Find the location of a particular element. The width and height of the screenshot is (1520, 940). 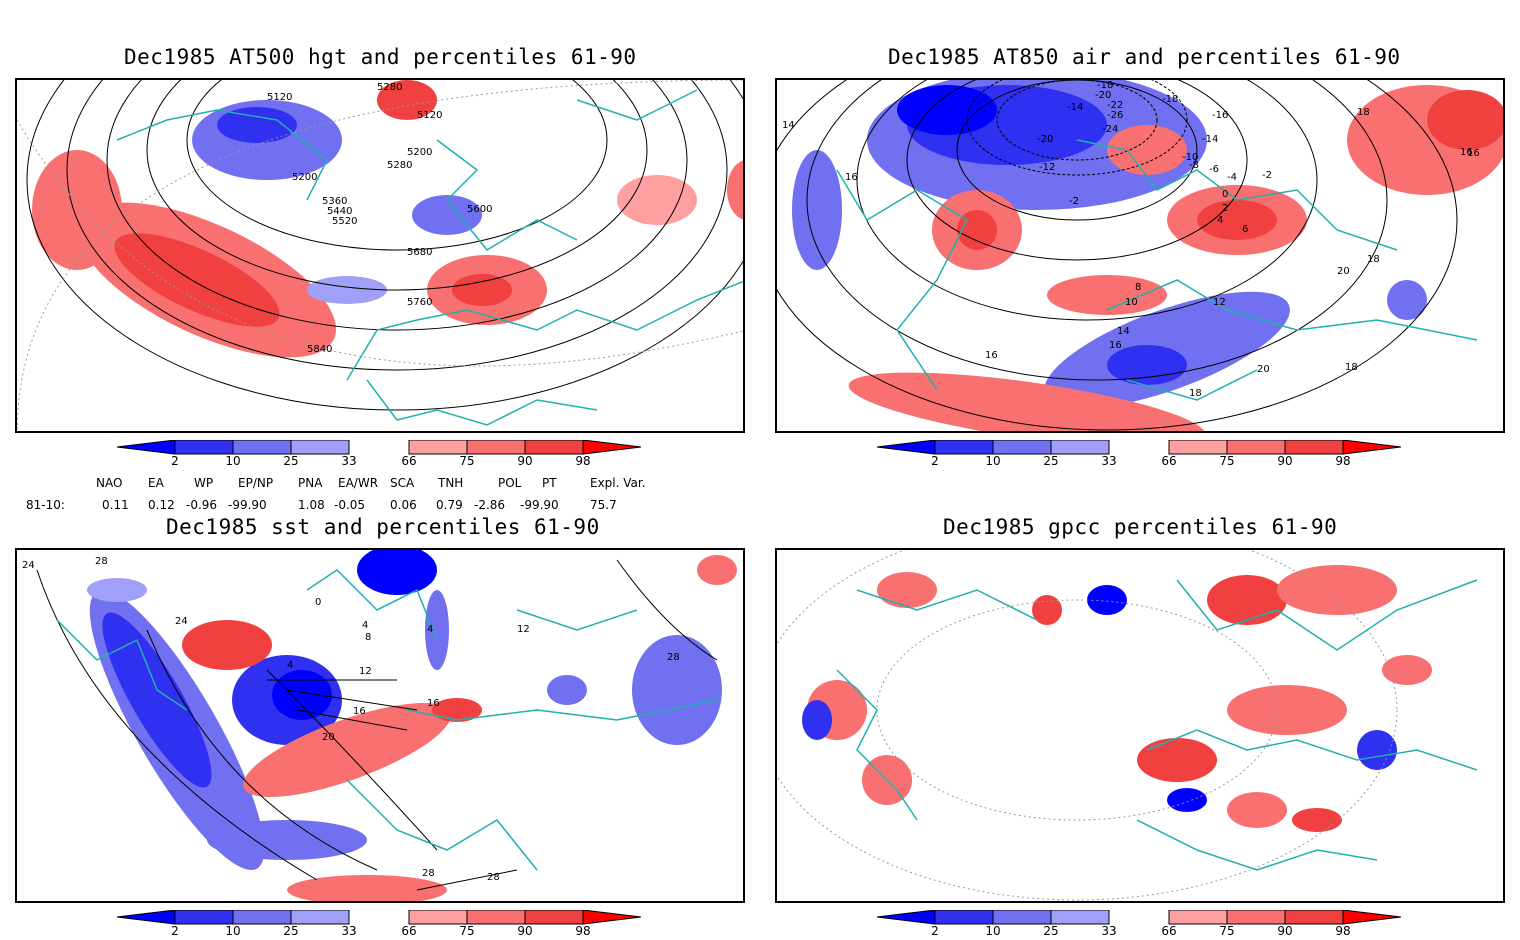

index-header-eawr: EA/WR is located at coordinates (358, 483).